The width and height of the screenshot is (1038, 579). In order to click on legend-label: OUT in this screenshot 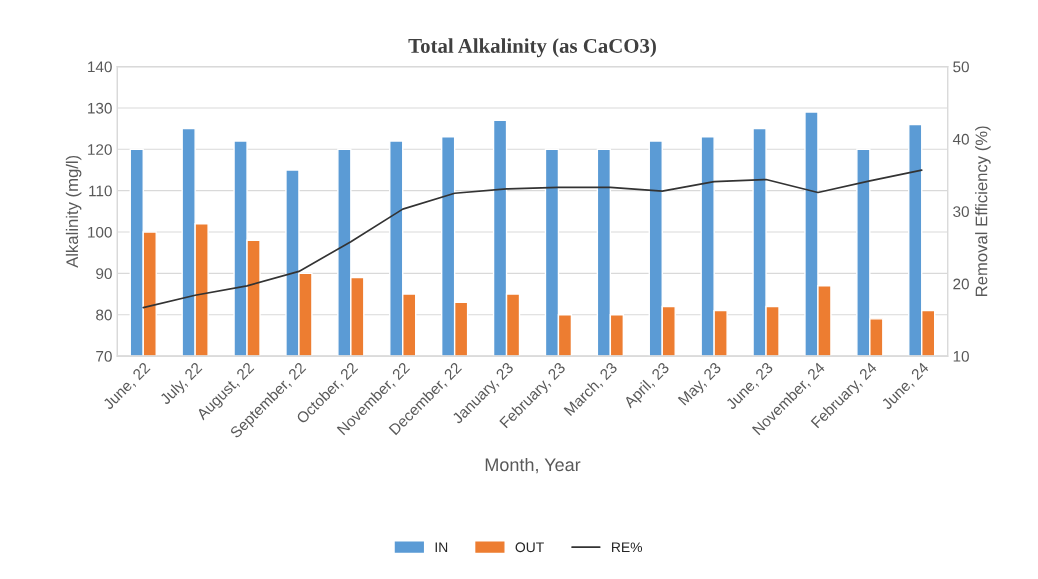, I will do `click(529, 547)`.